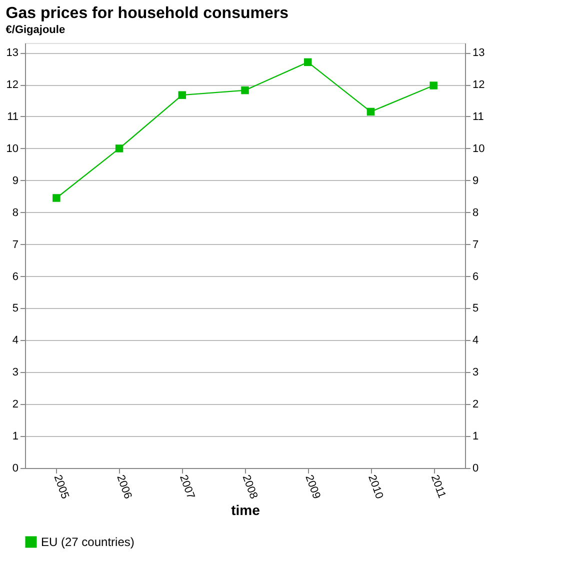  What do you see at coordinates (15, 372) in the screenshot?
I see `y-tick-label: 3` at bounding box center [15, 372].